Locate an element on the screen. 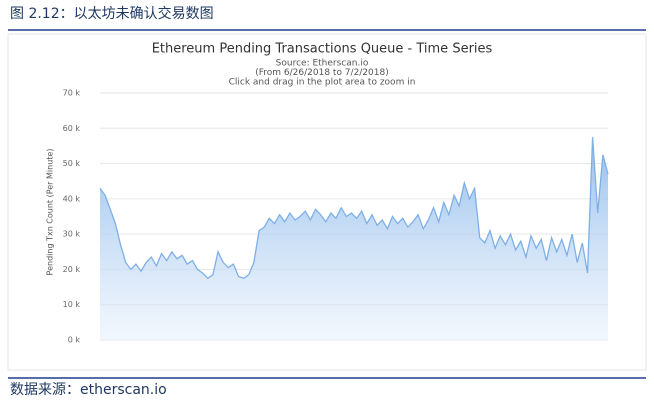 The image size is (654, 405). y-tick-label: 20 k is located at coordinates (72, 269).